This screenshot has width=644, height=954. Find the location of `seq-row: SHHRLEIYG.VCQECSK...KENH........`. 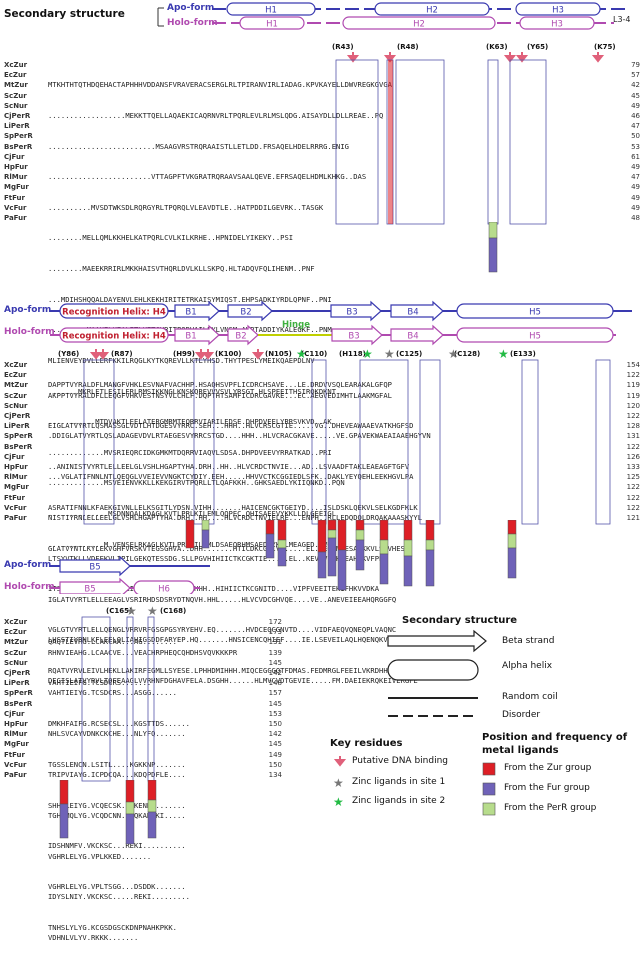

seq-row: SHHRLEIYG.VCQECSK...KENH........ is located at coordinates (117, 805).